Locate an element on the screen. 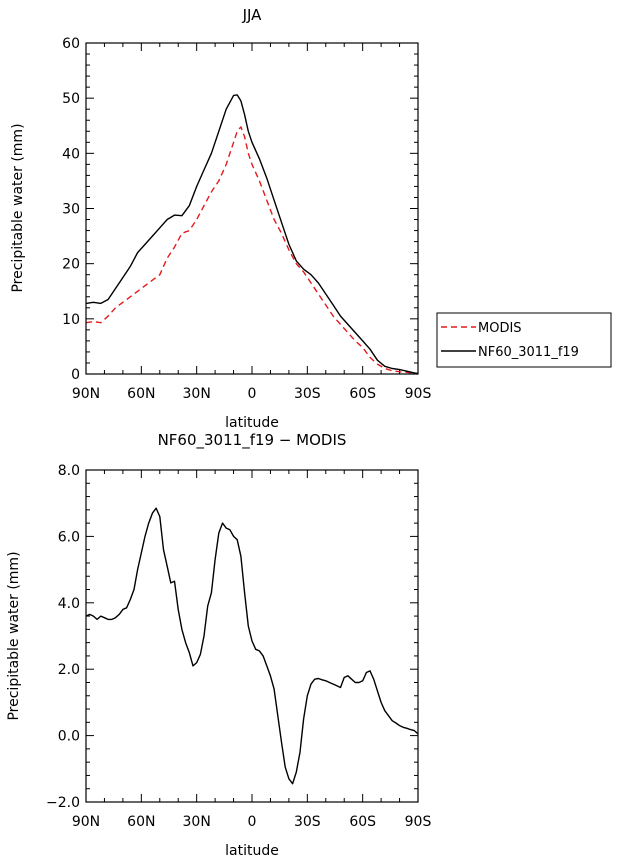 Image resolution: width=617 pixels, height=862 pixels. y-tick-label: 10 is located at coordinates (71, 320).